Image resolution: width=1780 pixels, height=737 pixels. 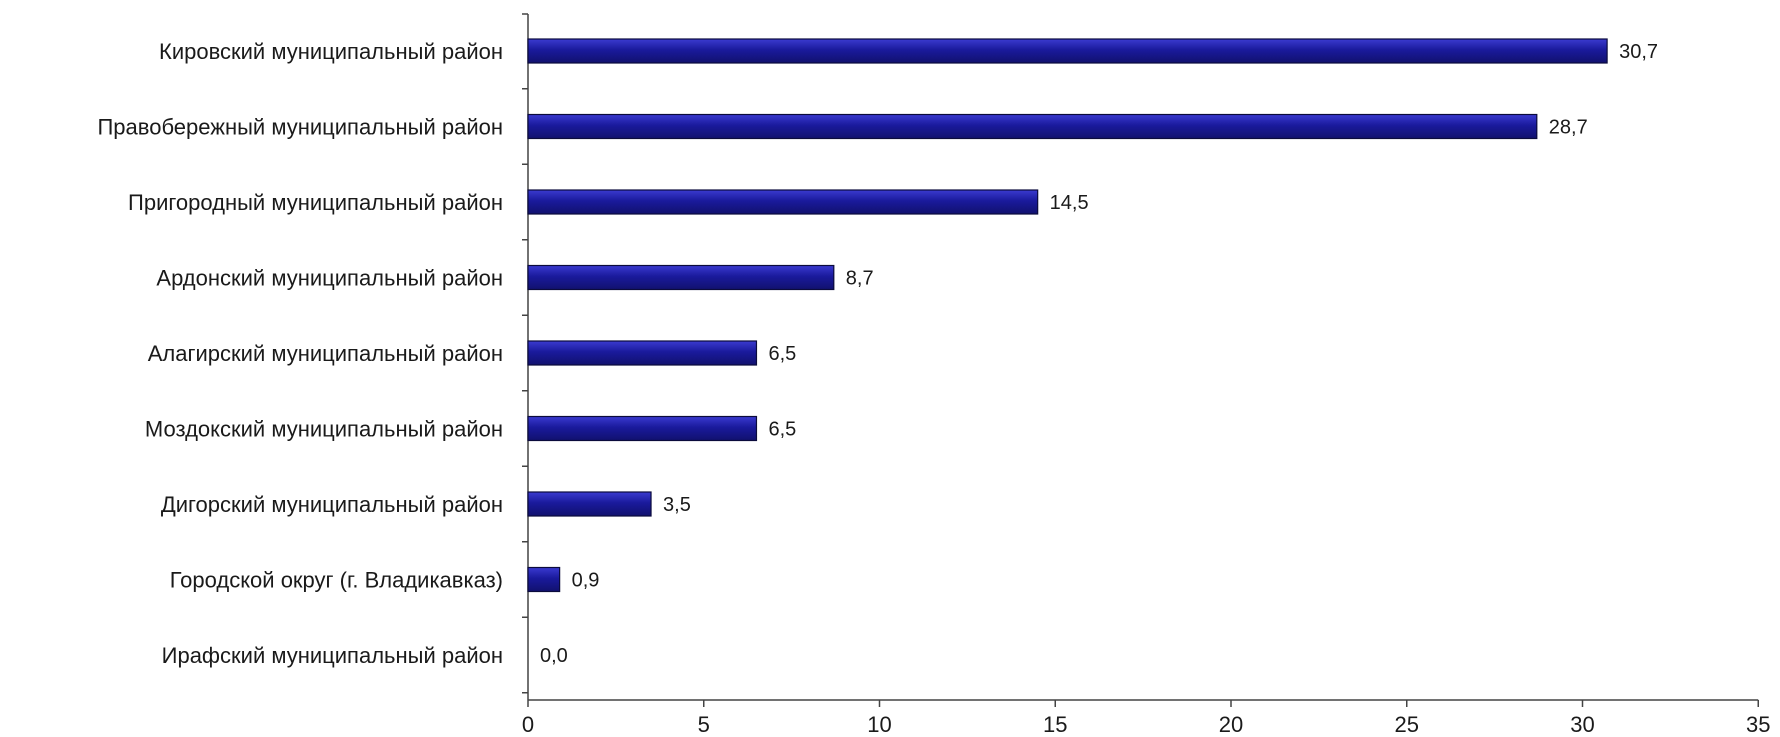 What do you see at coordinates (554, 656) in the screenshot?
I see `data-label: 0,0` at bounding box center [554, 656].